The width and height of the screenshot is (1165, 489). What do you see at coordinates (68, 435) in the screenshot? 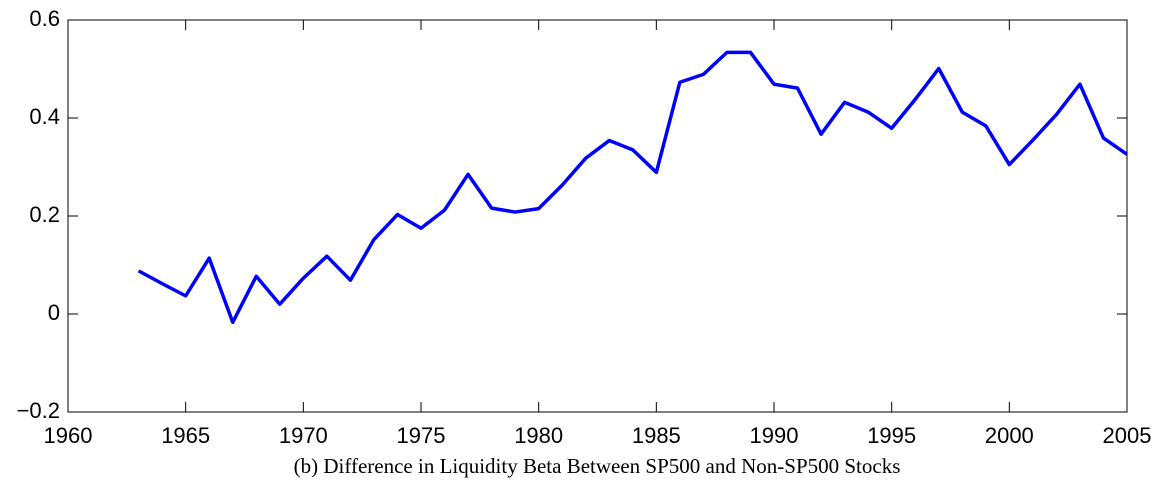
I see `x-tick-label: 1960` at bounding box center [68, 435].